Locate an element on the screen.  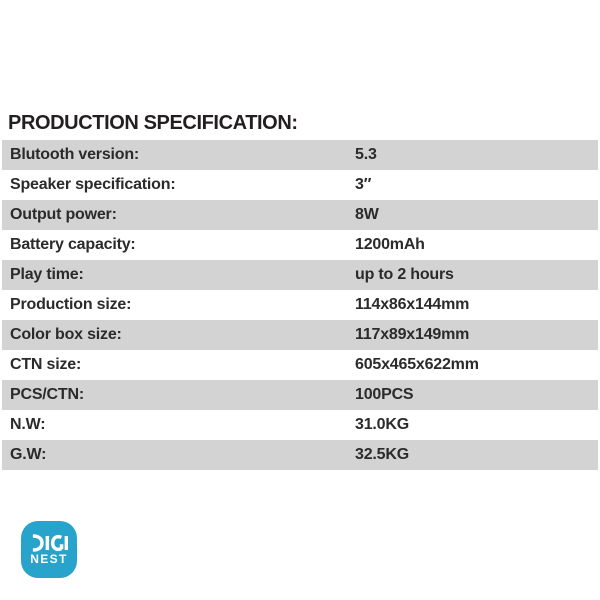
spec-value: 605x465x622mm is located at coordinates (417, 364).